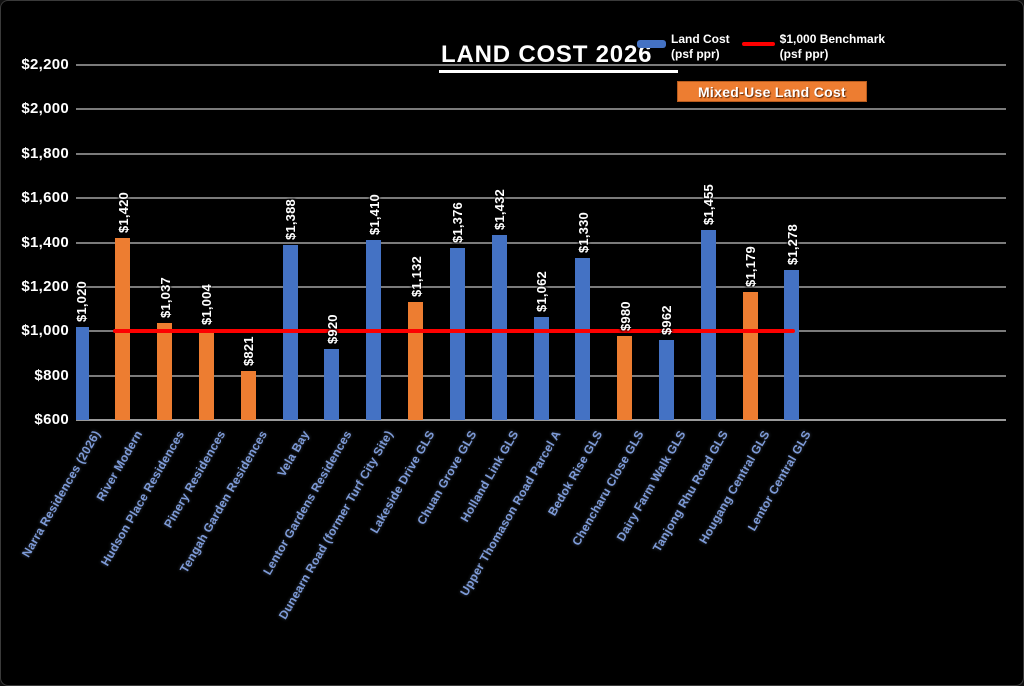  Describe the element at coordinates (45, 109) in the screenshot. I see `y-axis-tick-label: $2,000` at that location.